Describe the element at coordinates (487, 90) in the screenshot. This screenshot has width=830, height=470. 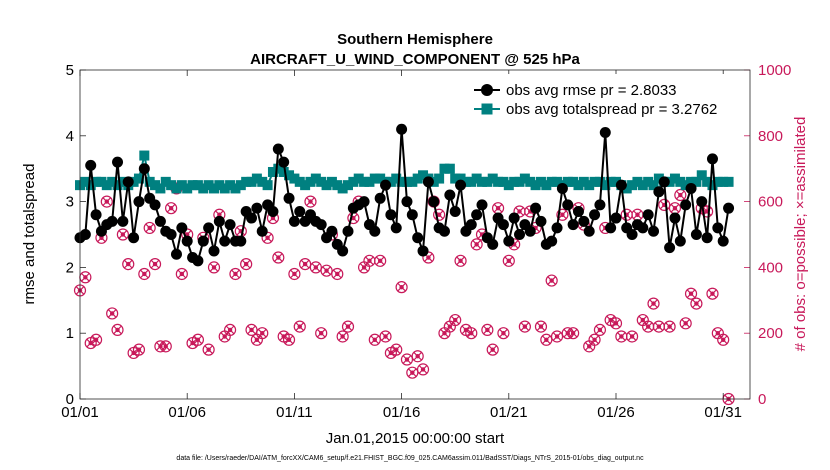
I see `legend-marker-rmse` at that location.